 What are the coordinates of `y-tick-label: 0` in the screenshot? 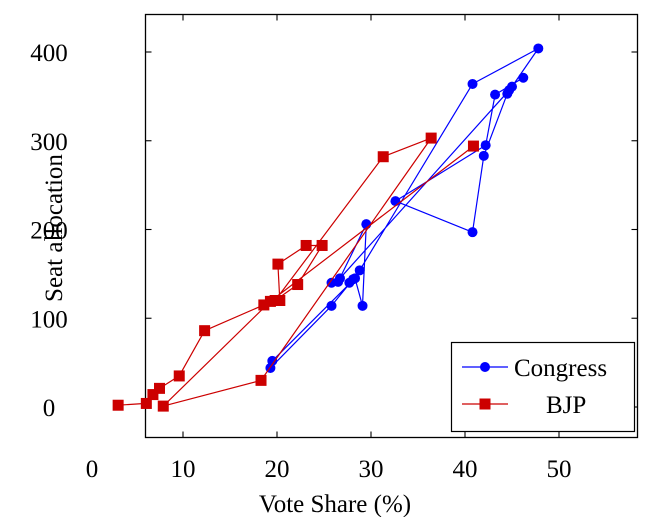 It's located at (49, 408).